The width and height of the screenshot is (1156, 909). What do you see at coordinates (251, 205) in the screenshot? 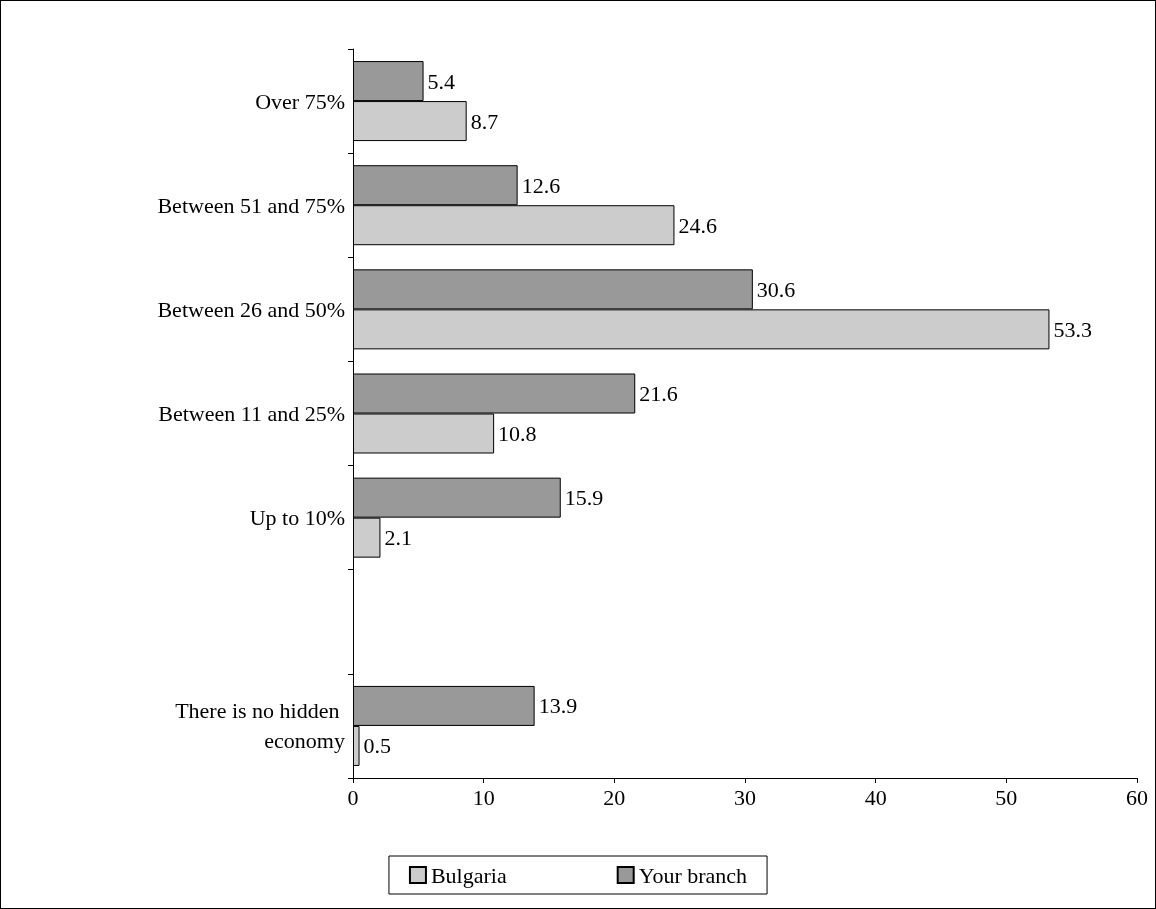
I see `y-tick-label: Between 51 and 75%` at bounding box center [251, 205].